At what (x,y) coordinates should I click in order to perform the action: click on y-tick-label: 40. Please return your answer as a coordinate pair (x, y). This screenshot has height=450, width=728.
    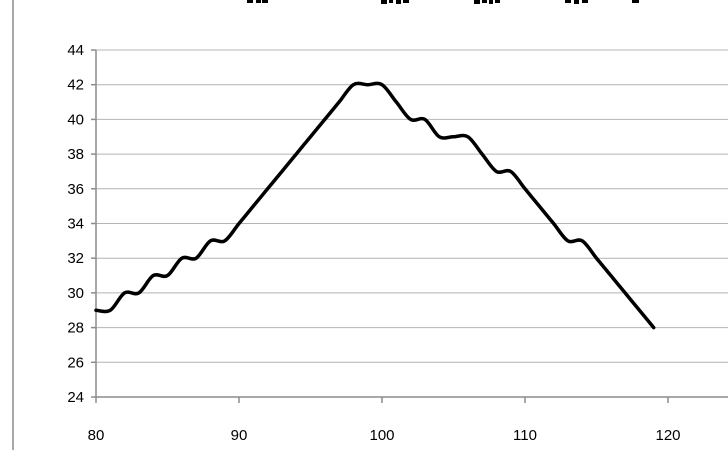
    Looking at the image, I should click on (75, 119).